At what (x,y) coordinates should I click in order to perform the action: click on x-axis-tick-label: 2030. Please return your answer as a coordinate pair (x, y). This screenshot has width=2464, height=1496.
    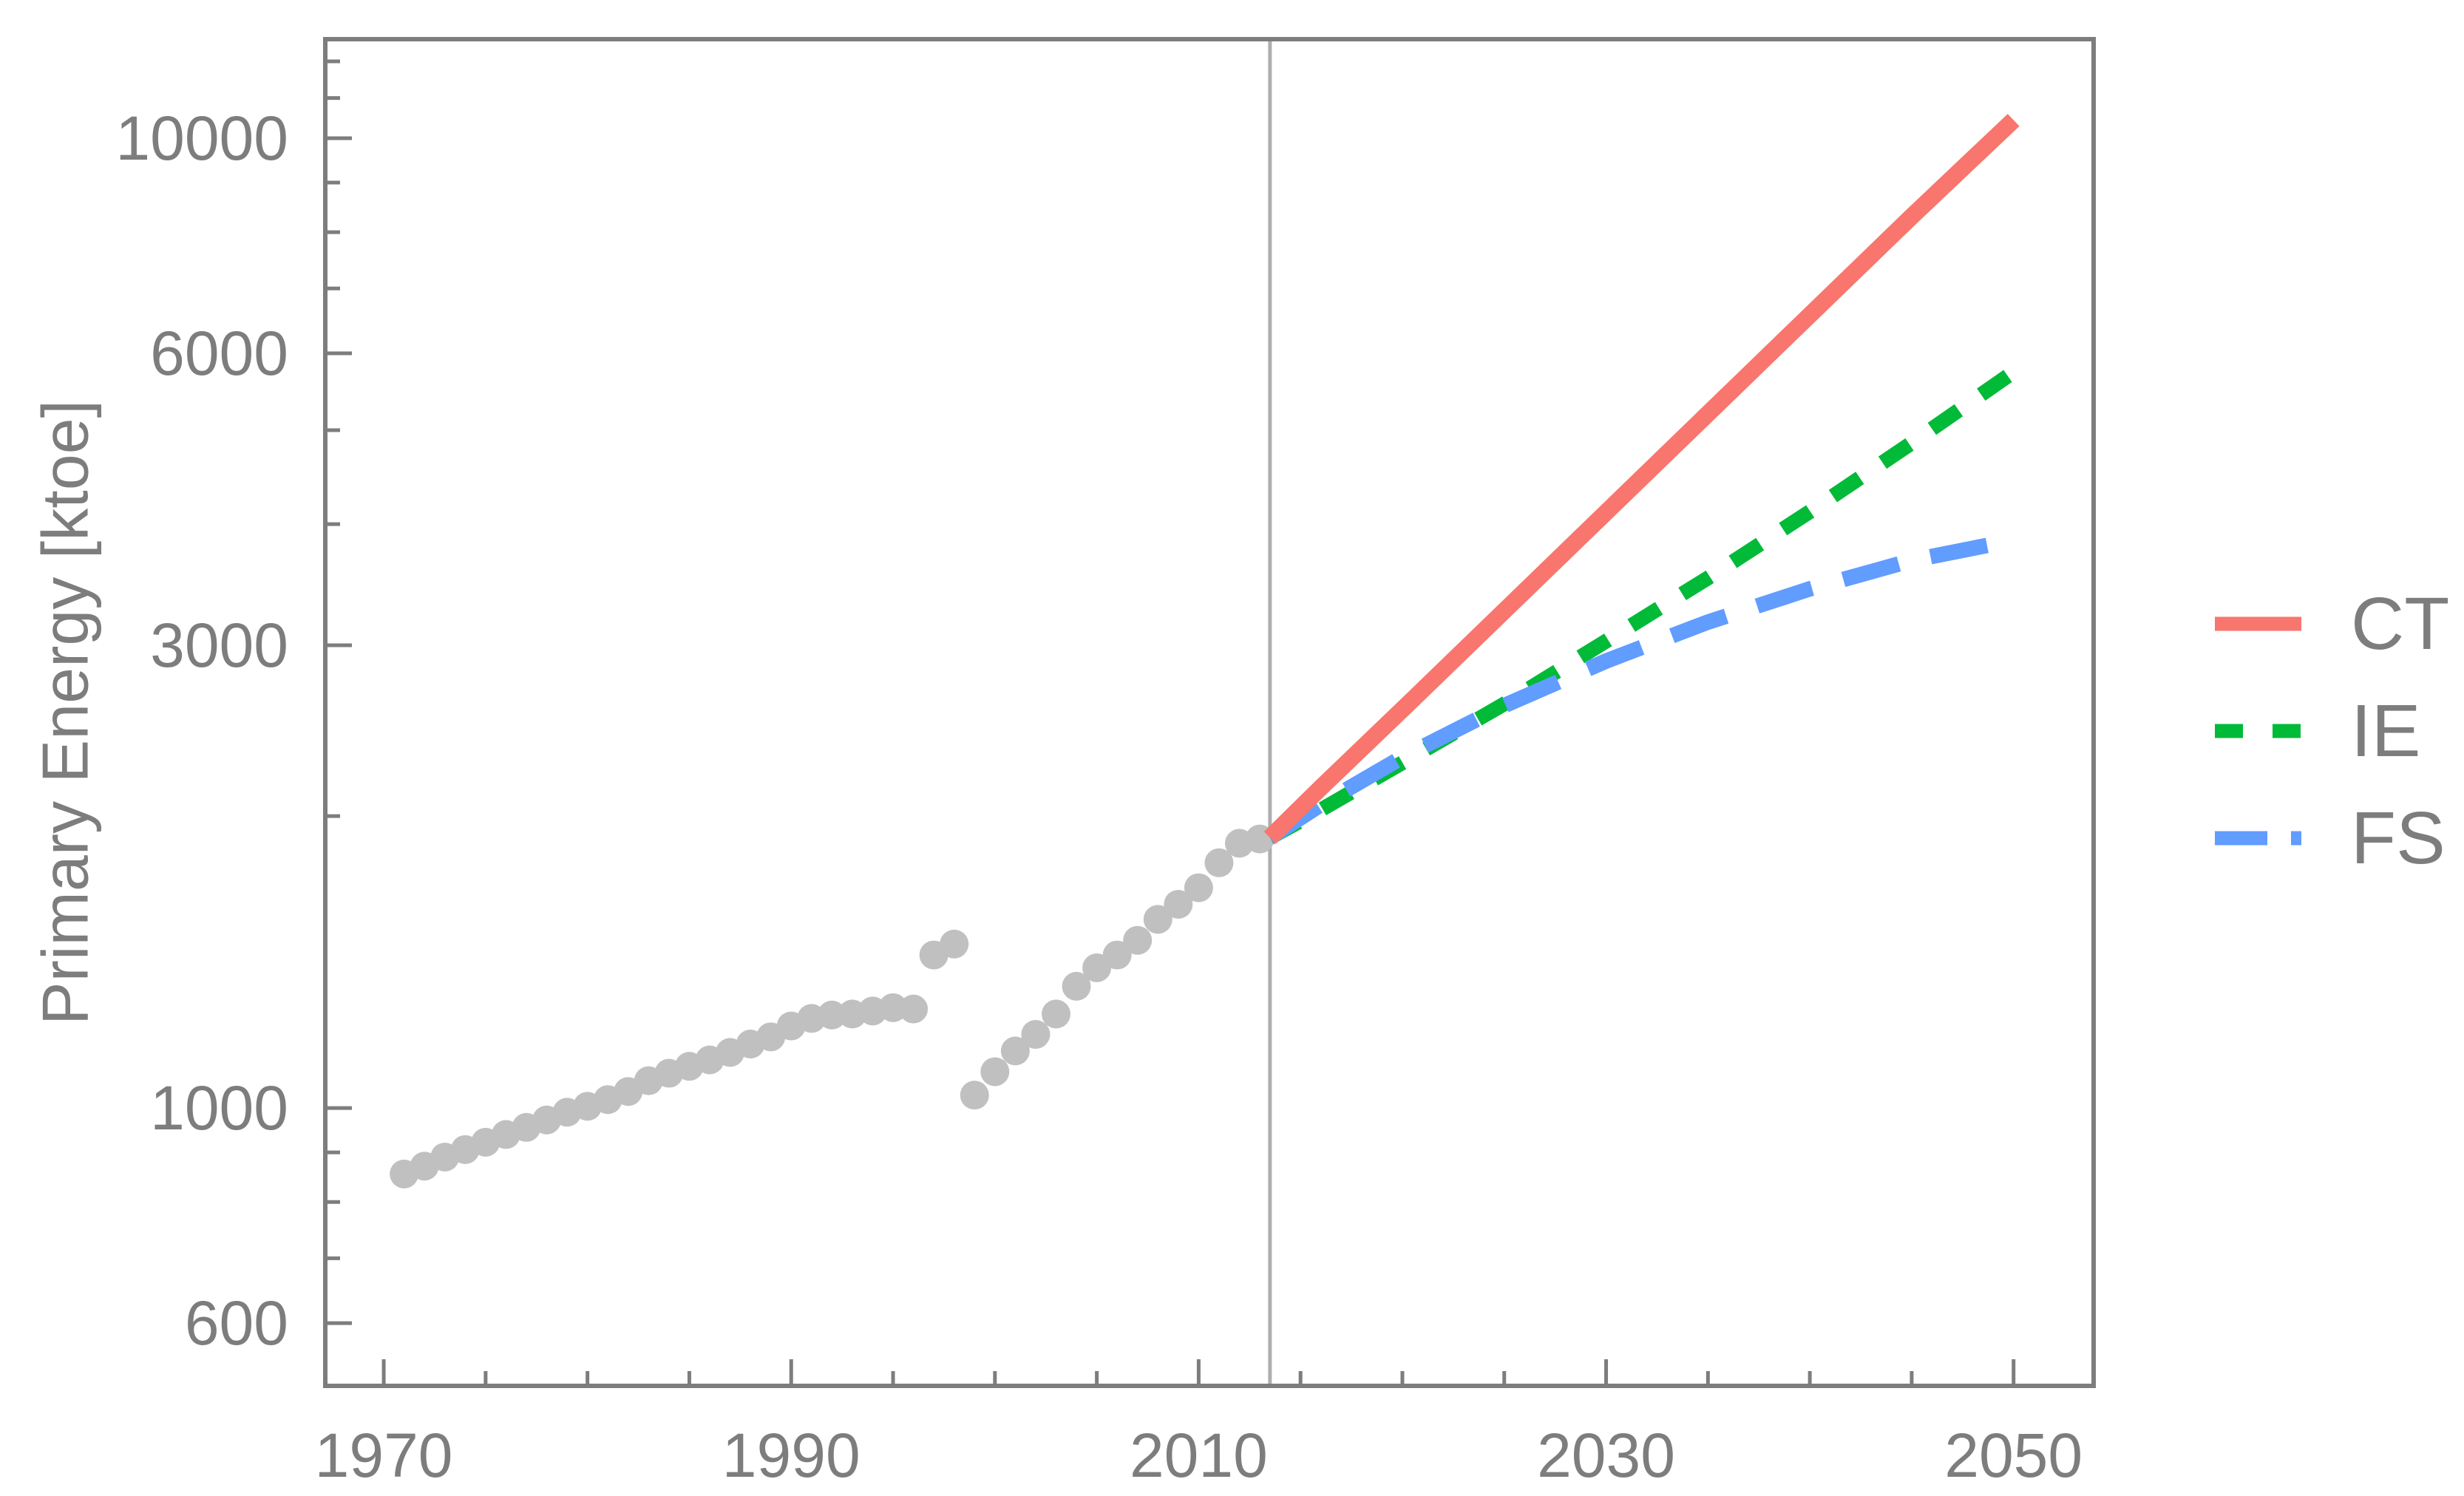
    Looking at the image, I should click on (1606, 1455).